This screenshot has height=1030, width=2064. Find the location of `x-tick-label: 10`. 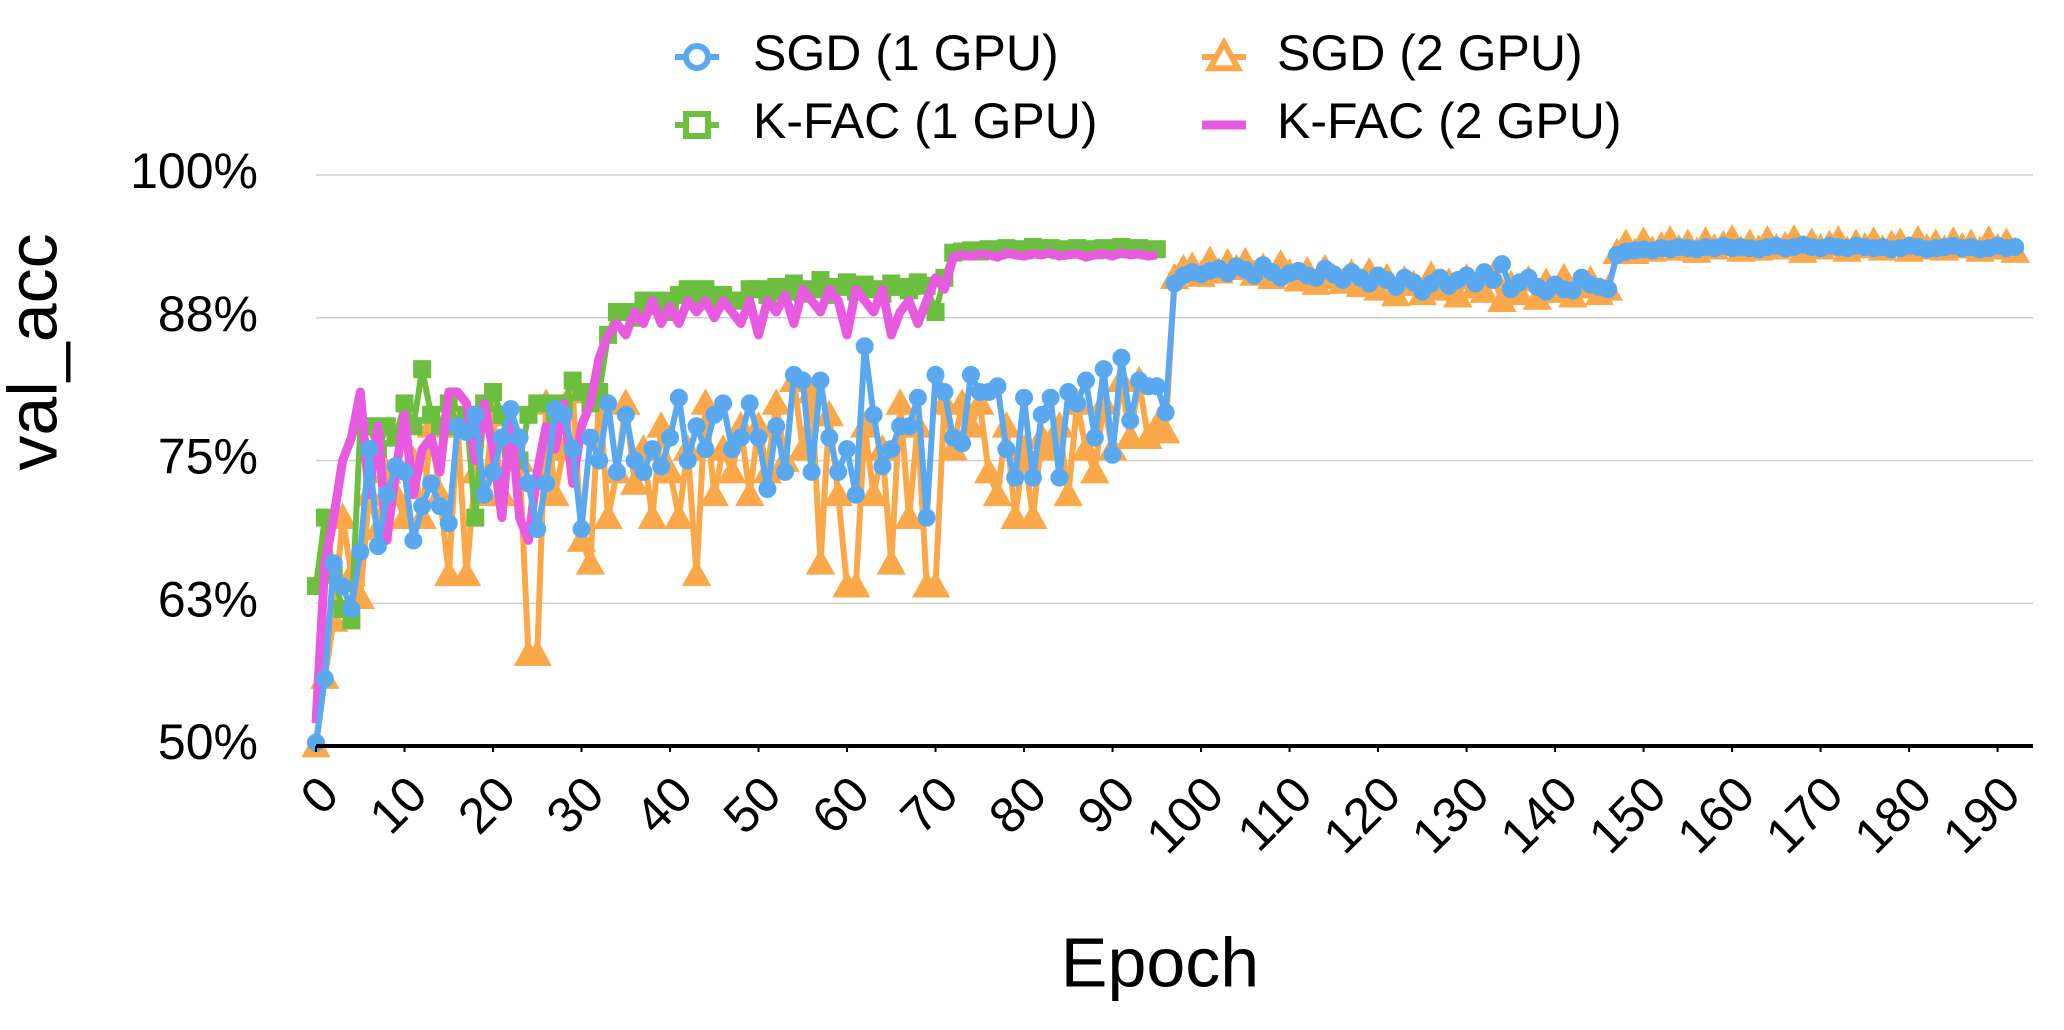

x-tick-label: 10 is located at coordinates (398, 805).